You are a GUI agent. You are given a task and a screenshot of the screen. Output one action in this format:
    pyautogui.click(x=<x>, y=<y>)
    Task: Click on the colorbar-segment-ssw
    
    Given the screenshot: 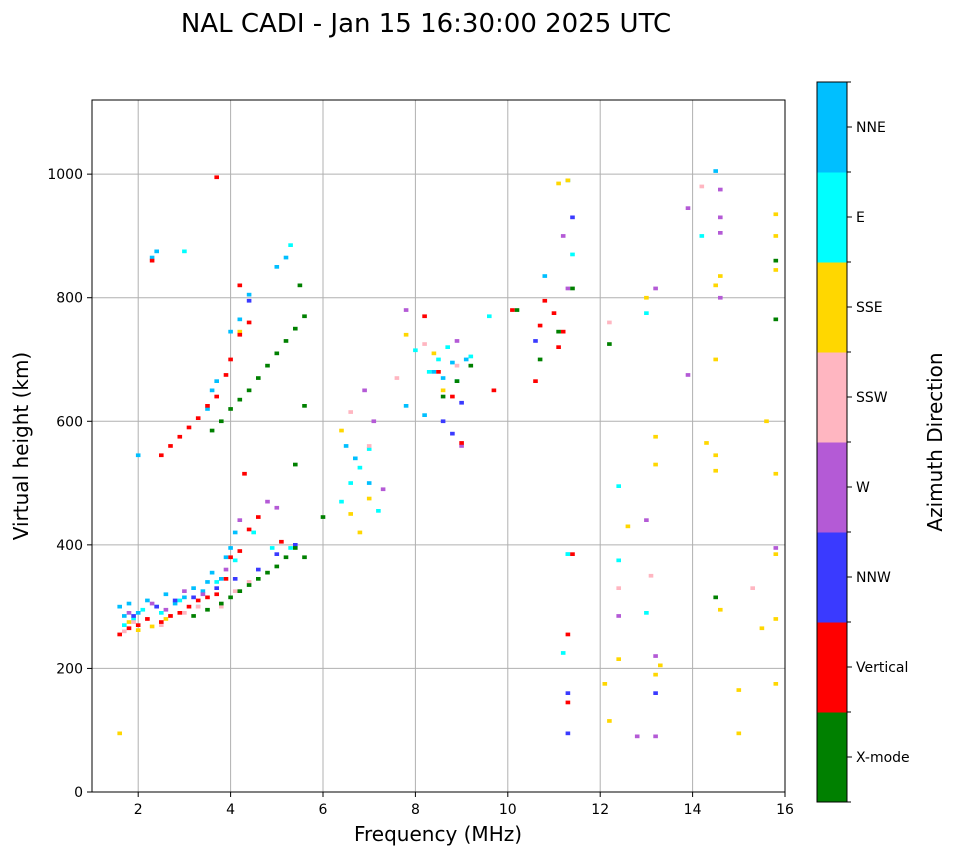 What is the action you would take?
    pyautogui.click(x=832, y=397)
    